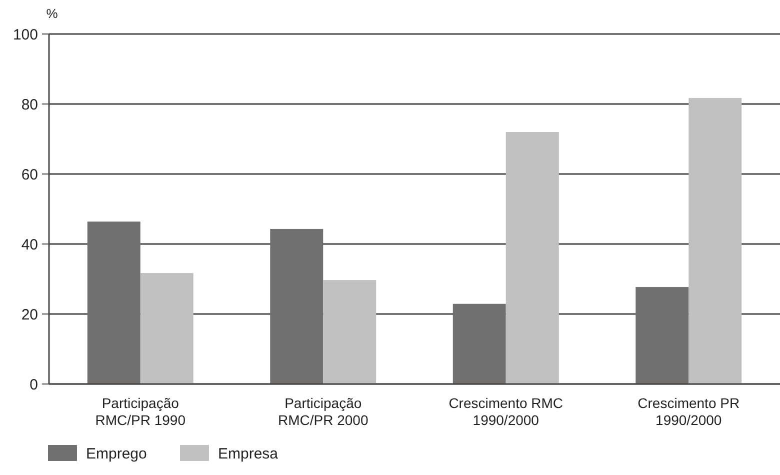 The height and width of the screenshot is (475, 780). I want to click on legend-label: Empresa, so click(248, 453).